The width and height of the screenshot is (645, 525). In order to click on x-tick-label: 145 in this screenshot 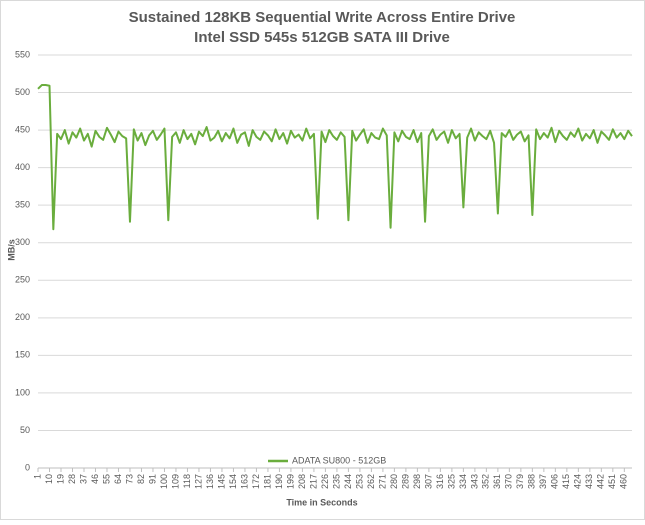, I will do `click(221, 481)`.